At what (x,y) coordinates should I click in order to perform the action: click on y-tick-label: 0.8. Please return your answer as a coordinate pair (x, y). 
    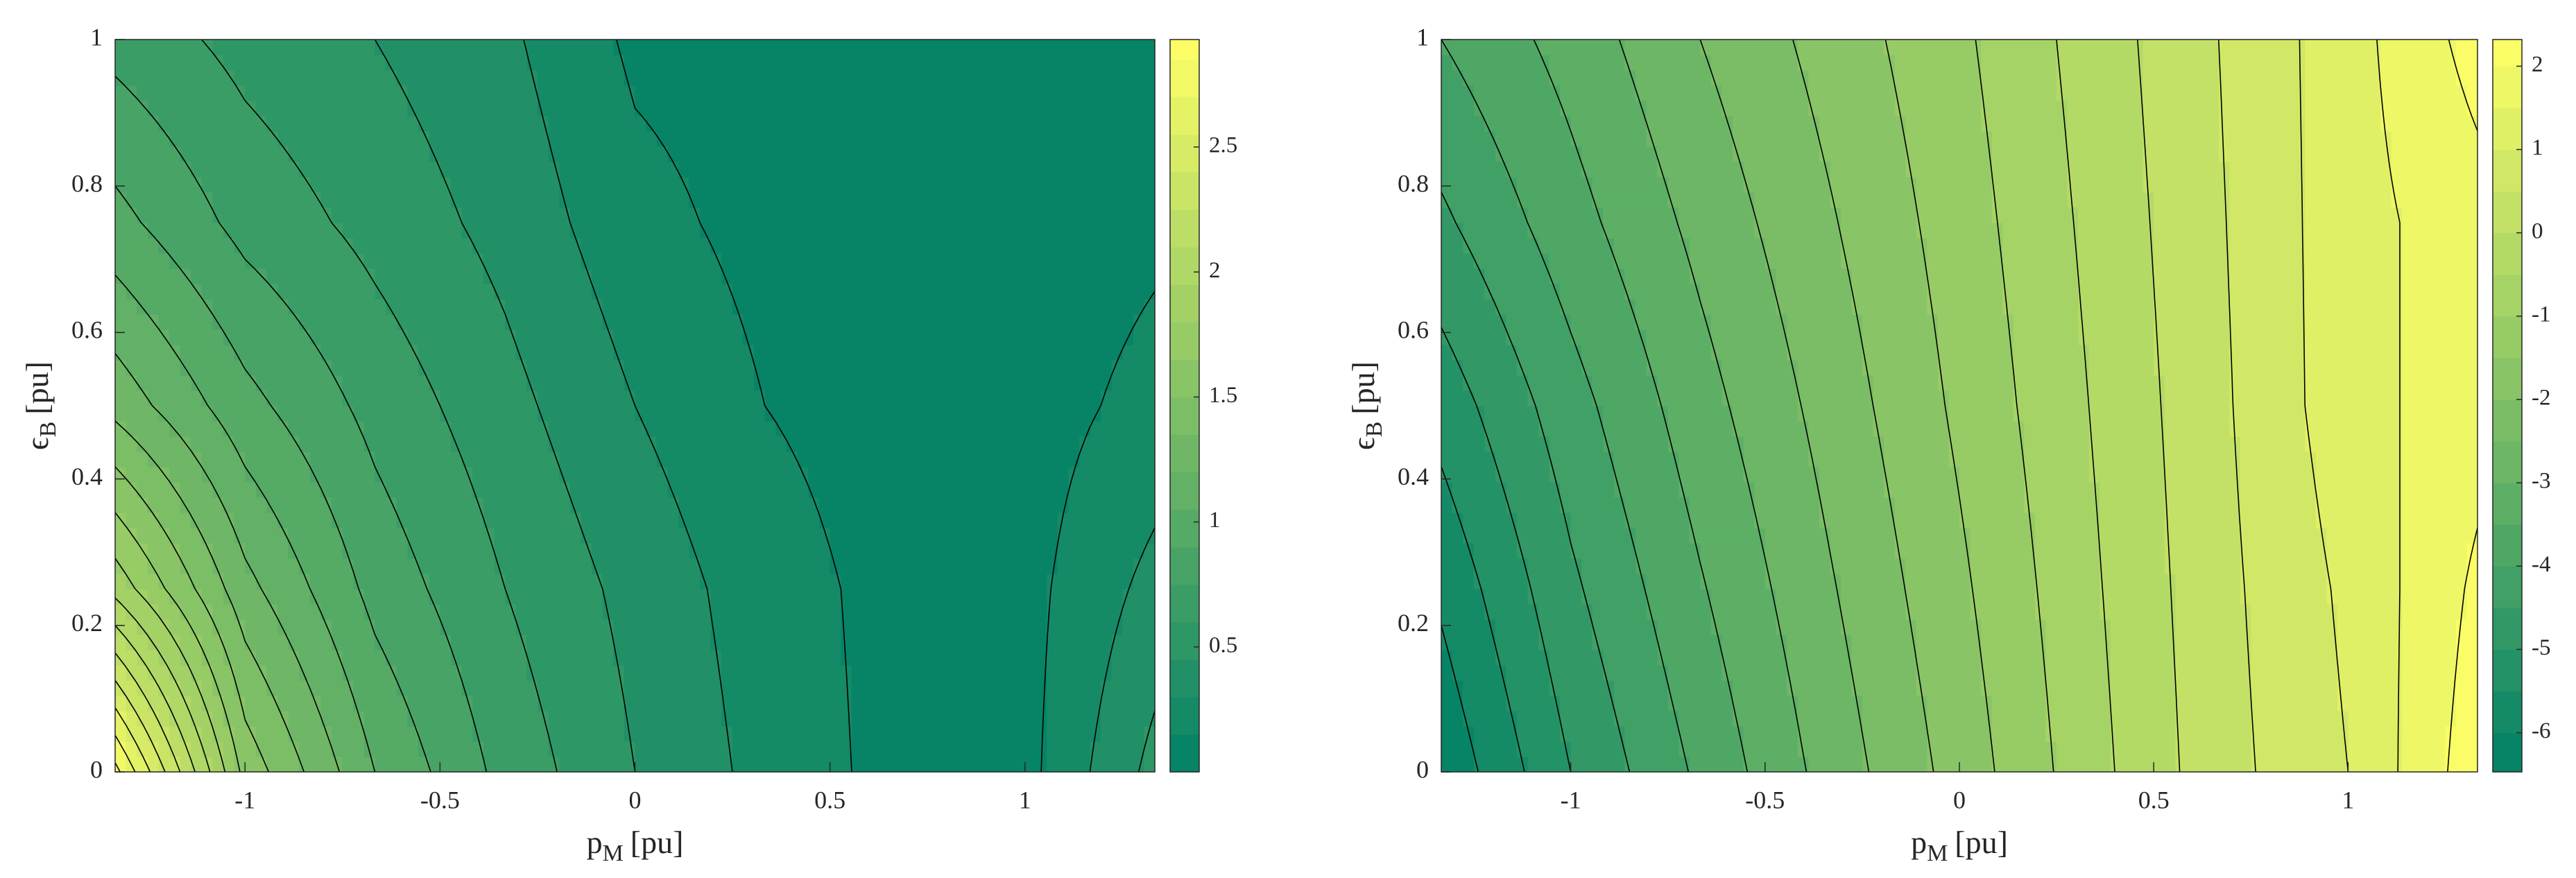
    Looking at the image, I should click on (1413, 183).